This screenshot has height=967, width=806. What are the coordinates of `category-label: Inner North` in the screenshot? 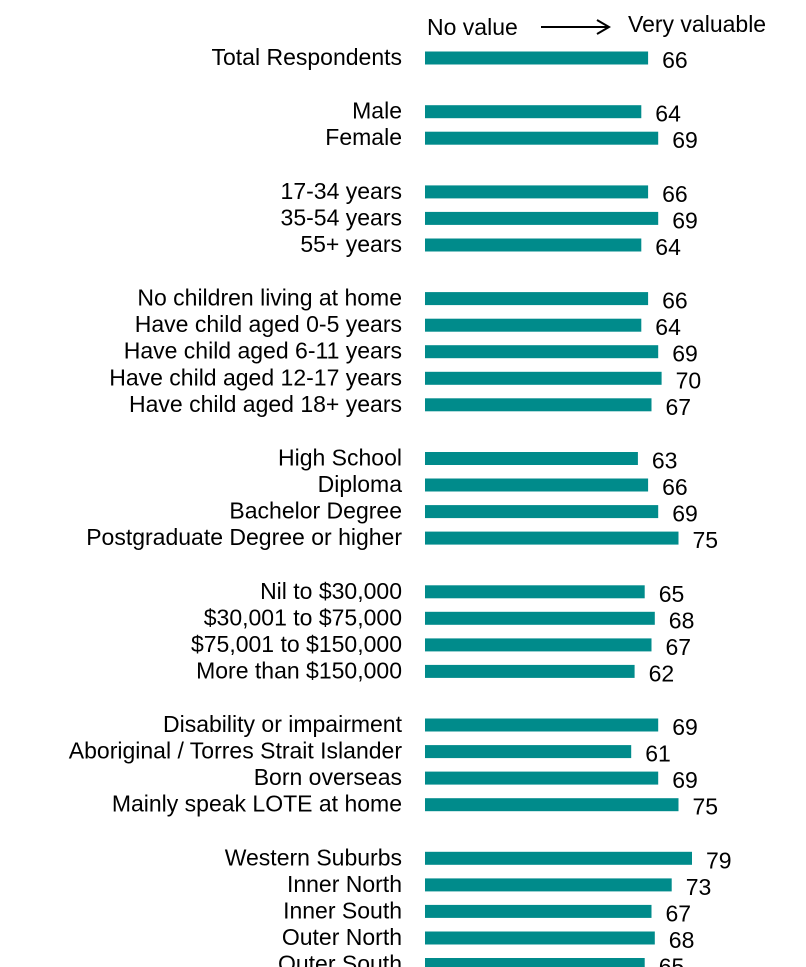 It's located at (344, 884).